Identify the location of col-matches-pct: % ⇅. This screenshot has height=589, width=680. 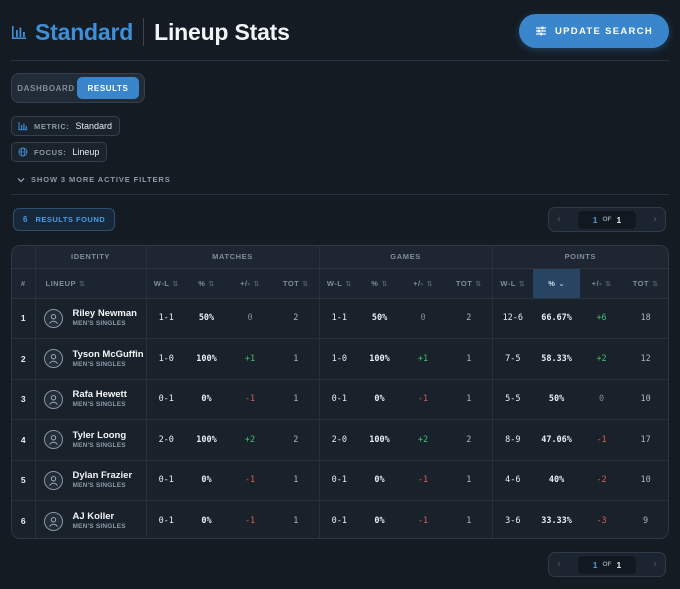
(206, 283).